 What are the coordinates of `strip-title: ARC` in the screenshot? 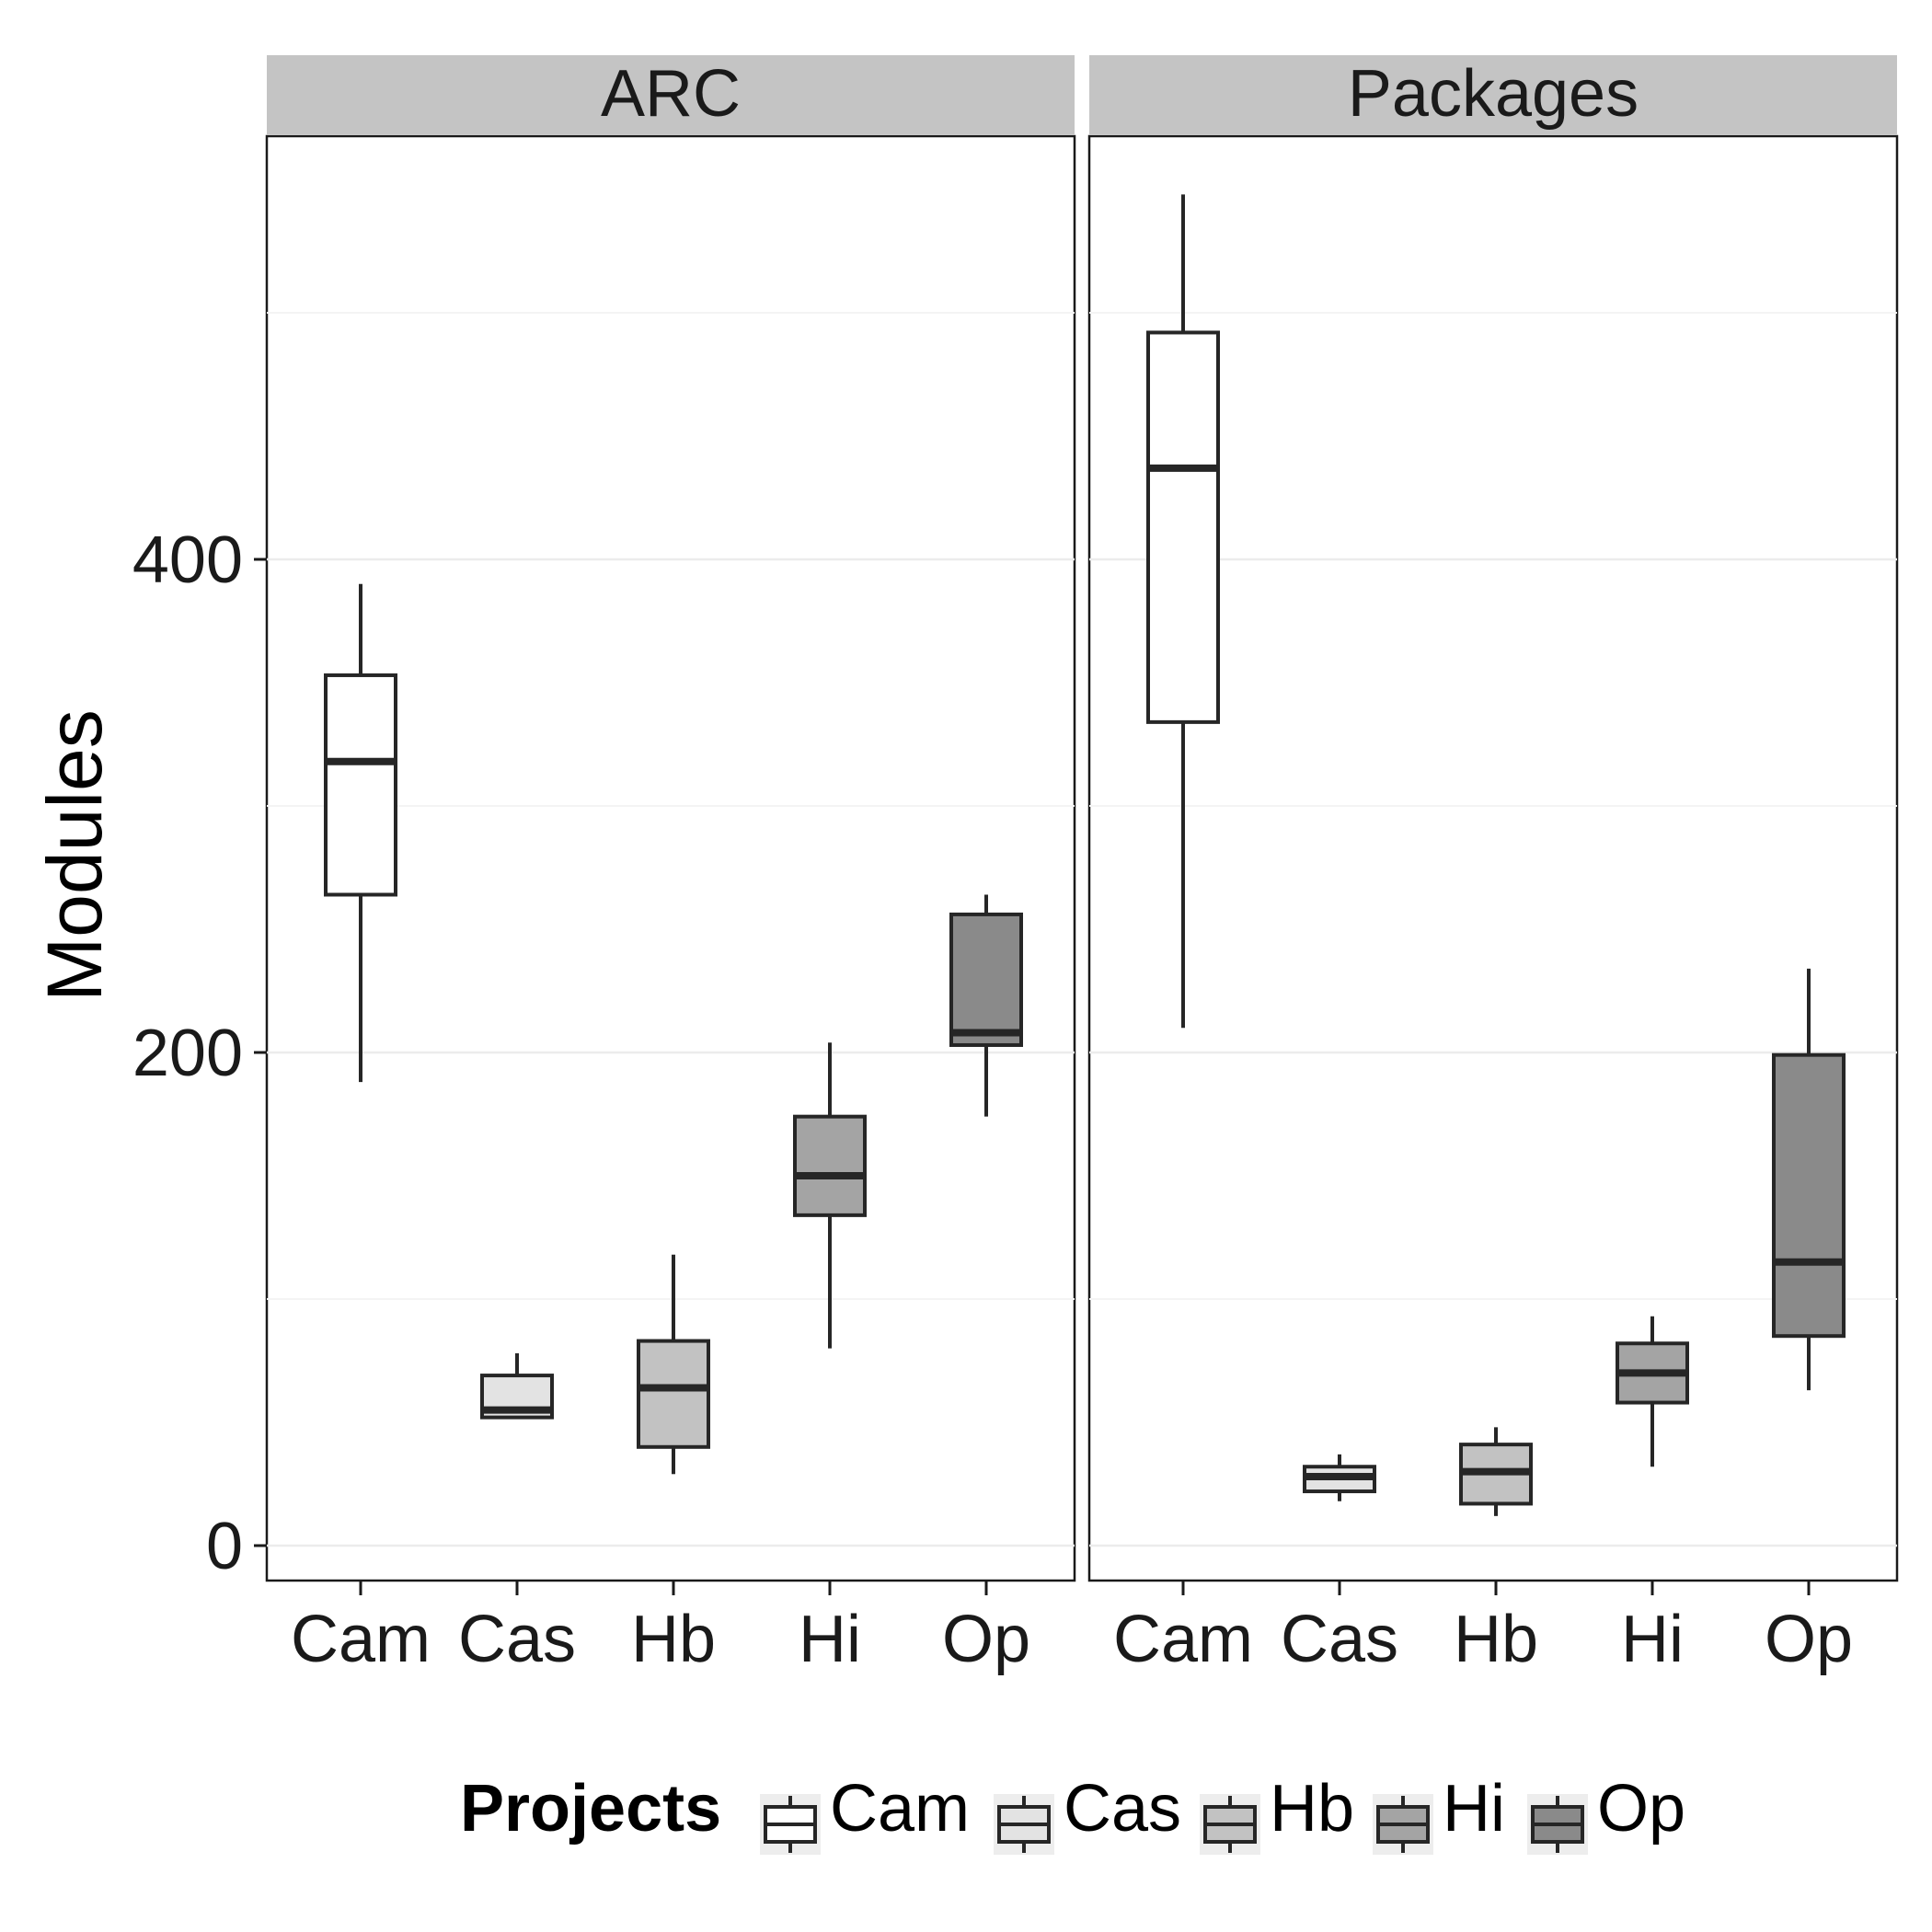 It's located at (671, 94).